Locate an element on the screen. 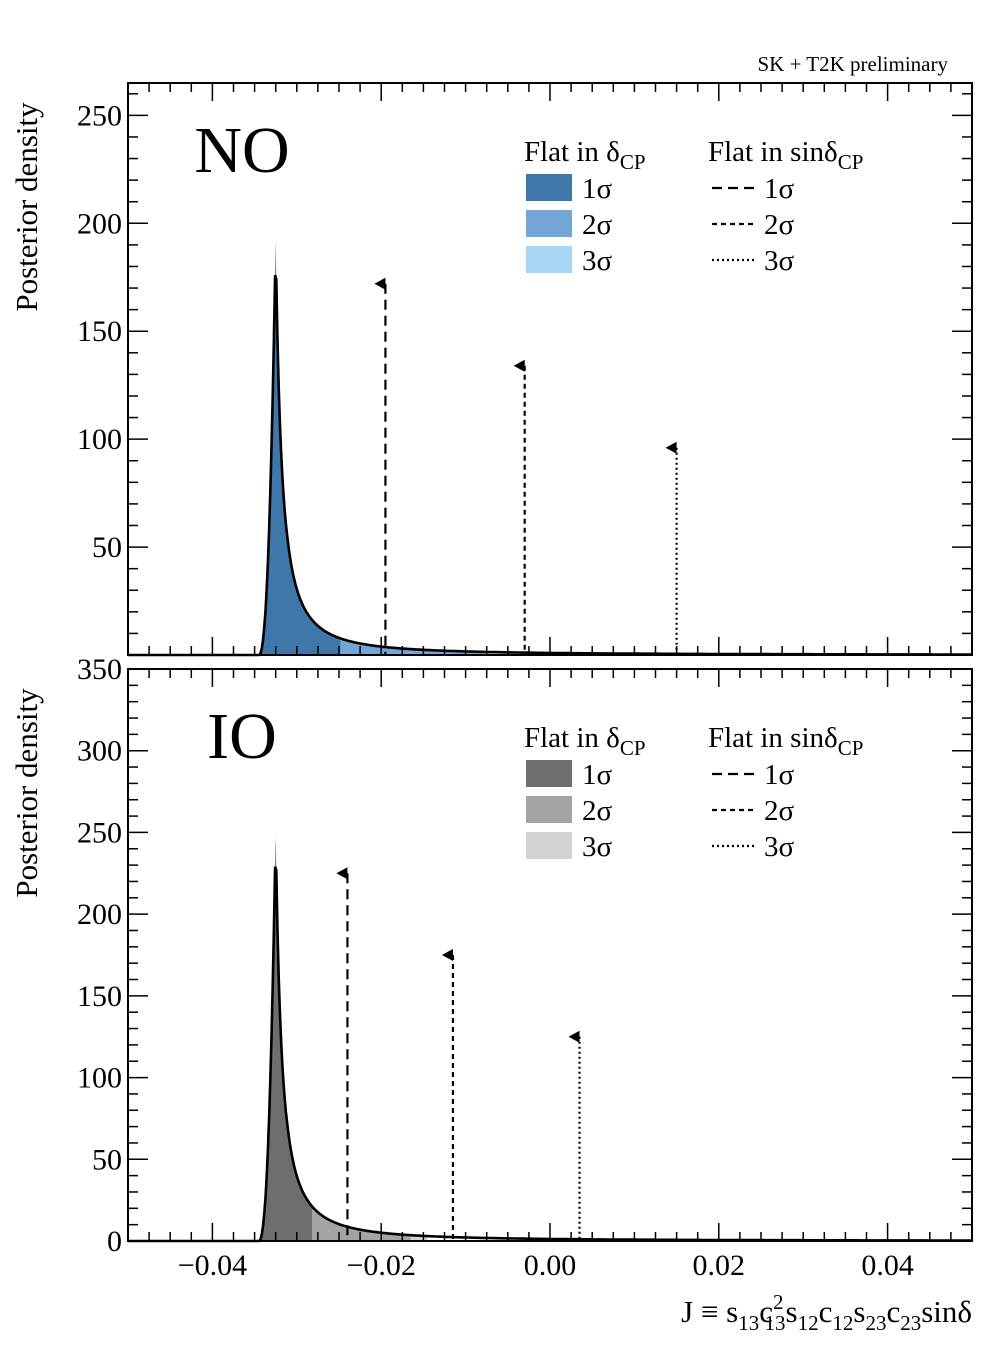 The image size is (990, 1345). x-tick-label: 0.04 is located at coordinates (887, 1265).